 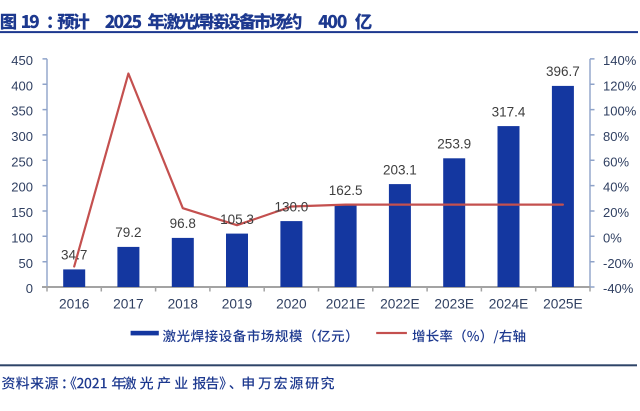 I want to click on svg-text: 80%, so click(x=616, y=136).